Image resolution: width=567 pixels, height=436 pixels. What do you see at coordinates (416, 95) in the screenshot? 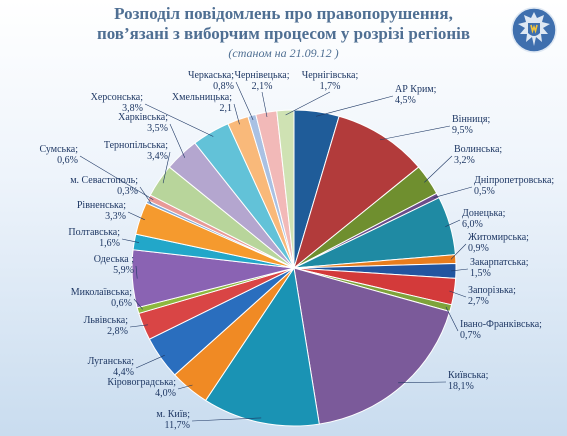
I see `slice-label: АР Крим; 4,5%` at bounding box center [416, 95].